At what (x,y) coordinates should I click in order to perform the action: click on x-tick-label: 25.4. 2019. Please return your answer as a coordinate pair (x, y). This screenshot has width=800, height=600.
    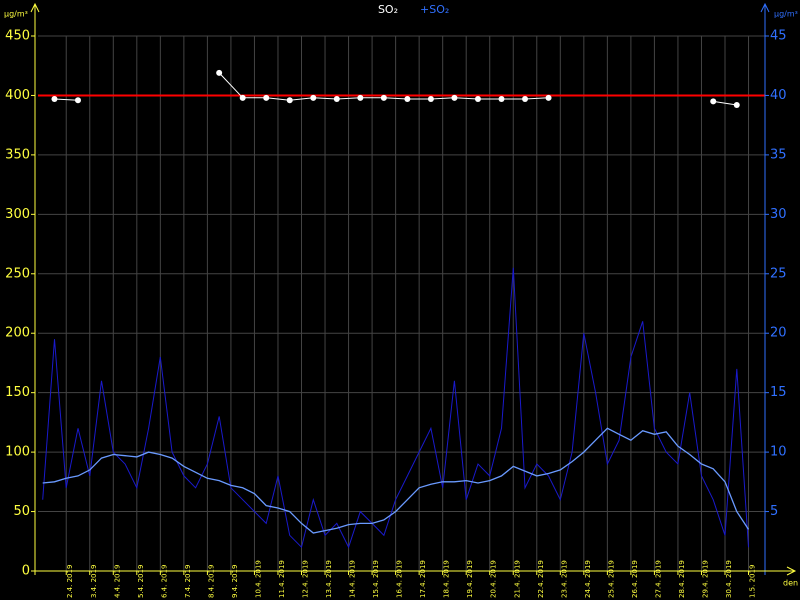
    Looking at the image, I should click on (611, 579).